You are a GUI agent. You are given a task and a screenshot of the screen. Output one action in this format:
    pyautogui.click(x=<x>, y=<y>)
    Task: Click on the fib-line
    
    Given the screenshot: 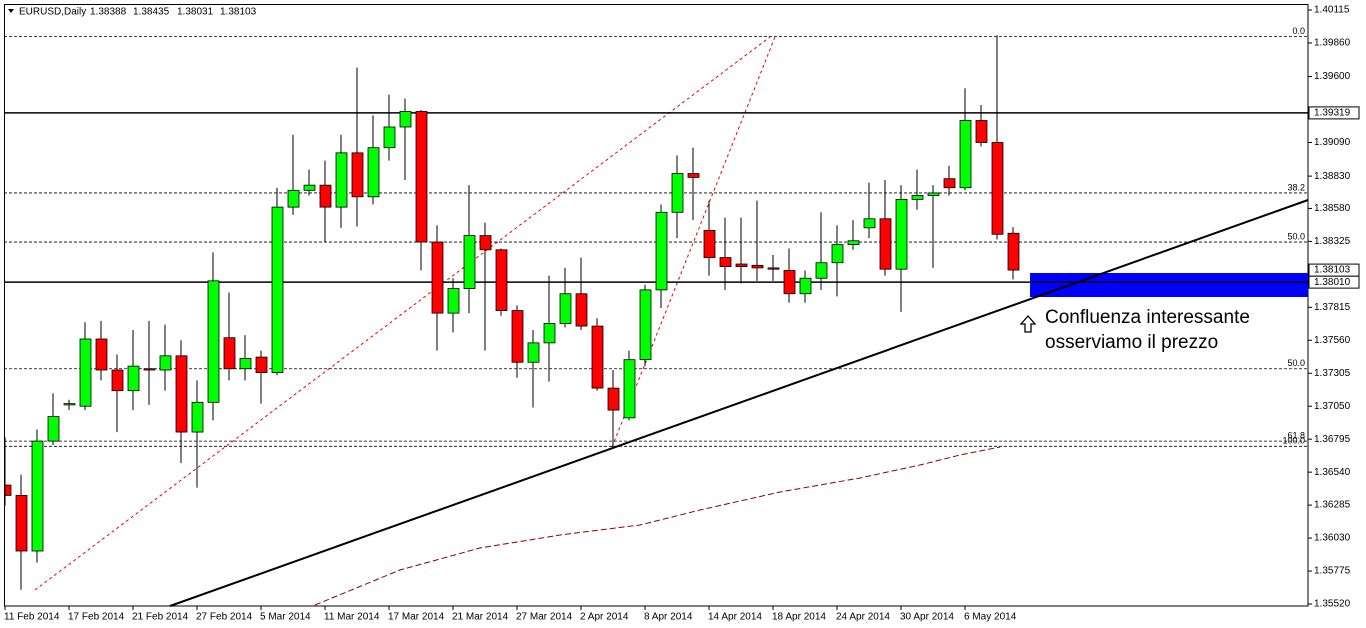 What is the action you would take?
    pyautogui.click(x=693, y=242)
    